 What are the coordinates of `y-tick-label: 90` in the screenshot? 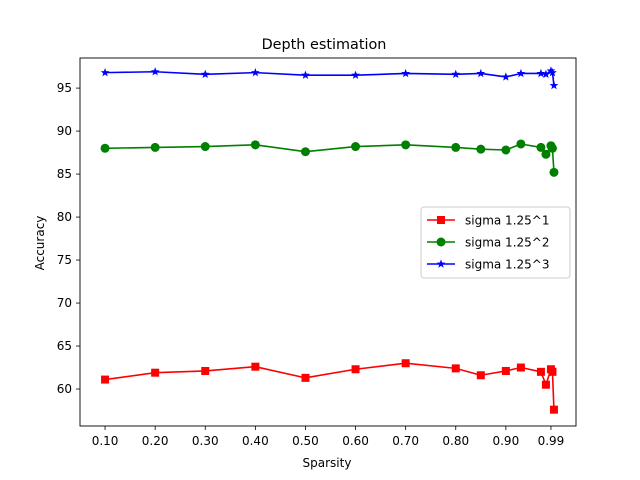 It's located at (64, 131).